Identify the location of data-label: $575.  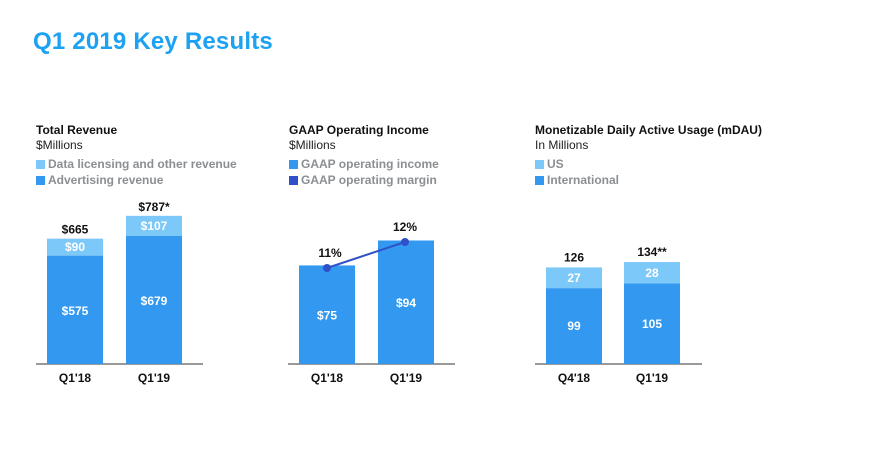
(75, 311).